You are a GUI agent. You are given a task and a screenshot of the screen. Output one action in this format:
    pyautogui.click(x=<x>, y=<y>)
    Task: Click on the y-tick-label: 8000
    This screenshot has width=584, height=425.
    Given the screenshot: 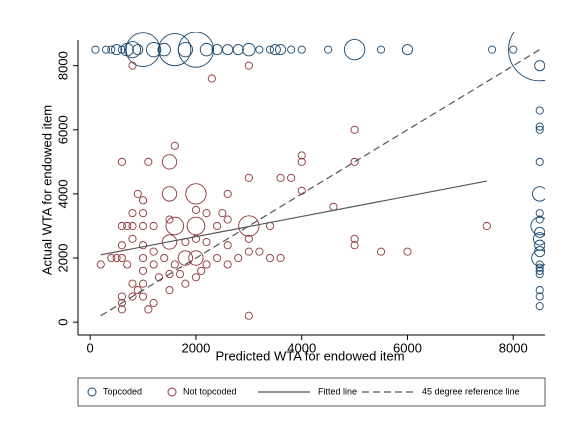 What is the action you would take?
    pyautogui.click(x=62, y=65)
    